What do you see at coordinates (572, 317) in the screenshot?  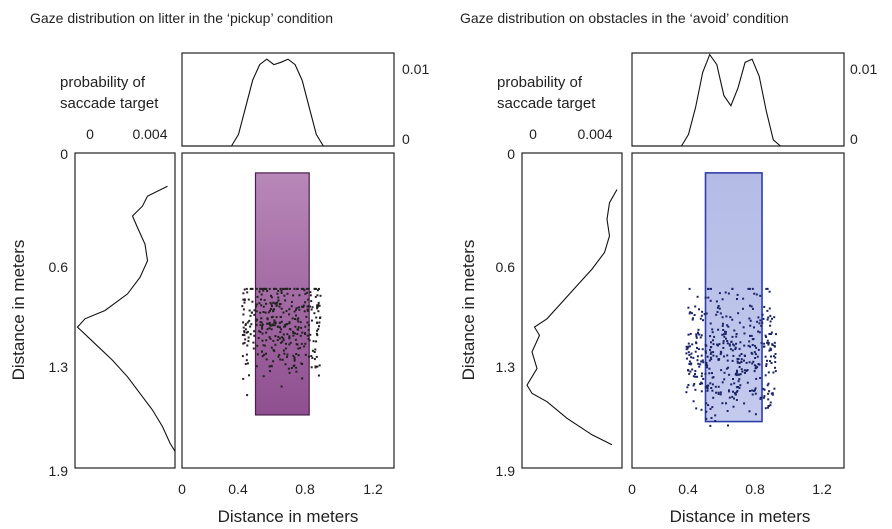 I see `left-marginal-curve` at bounding box center [572, 317].